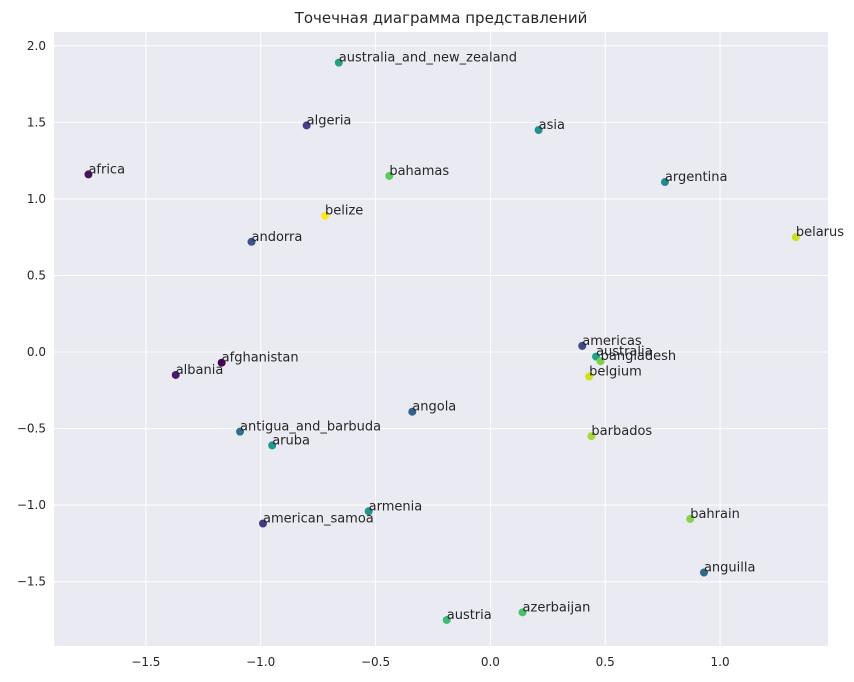  What do you see at coordinates (624, 352) in the screenshot?
I see `point-label-australia: australia` at bounding box center [624, 352].